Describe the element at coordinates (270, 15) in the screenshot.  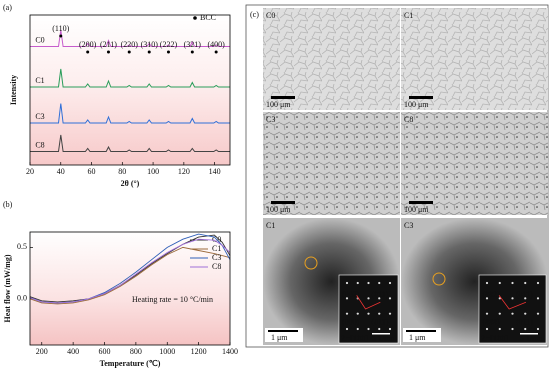
I see `sample-label: C0` at that location.